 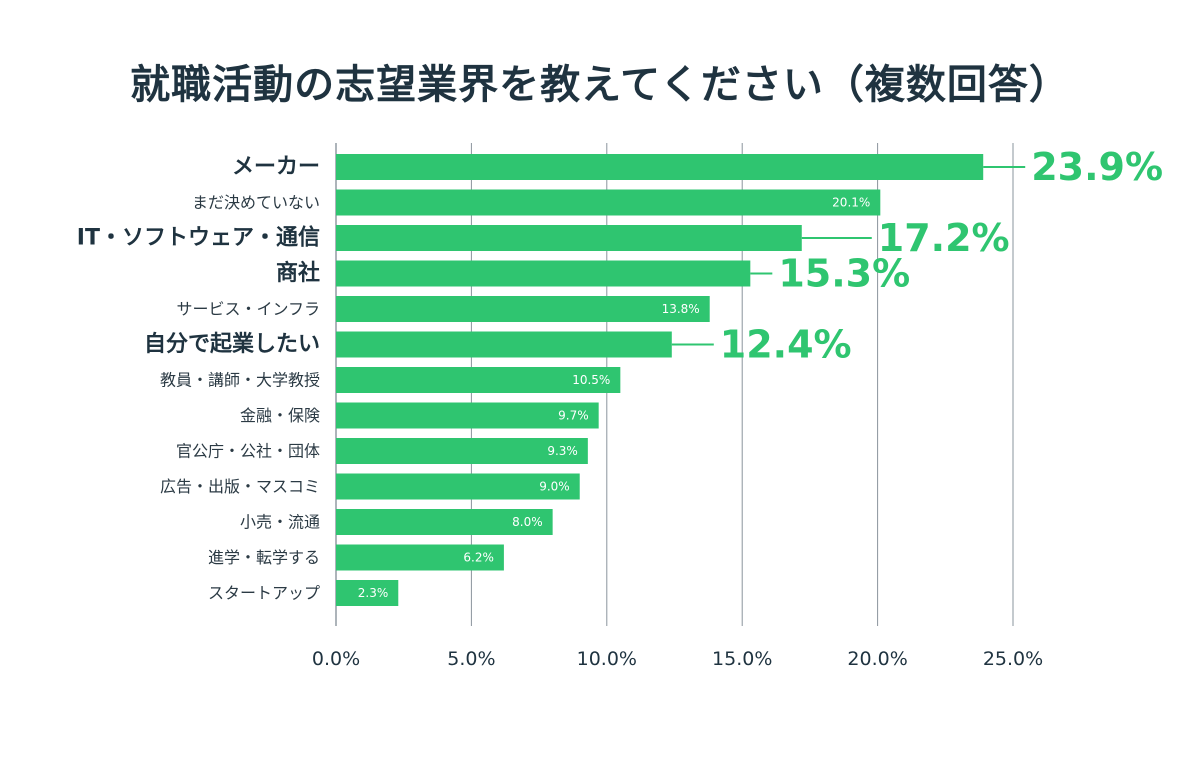 What do you see at coordinates (573, 416) in the screenshot?
I see `bar-value-label: 9.7%` at bounding box center [573, 416].